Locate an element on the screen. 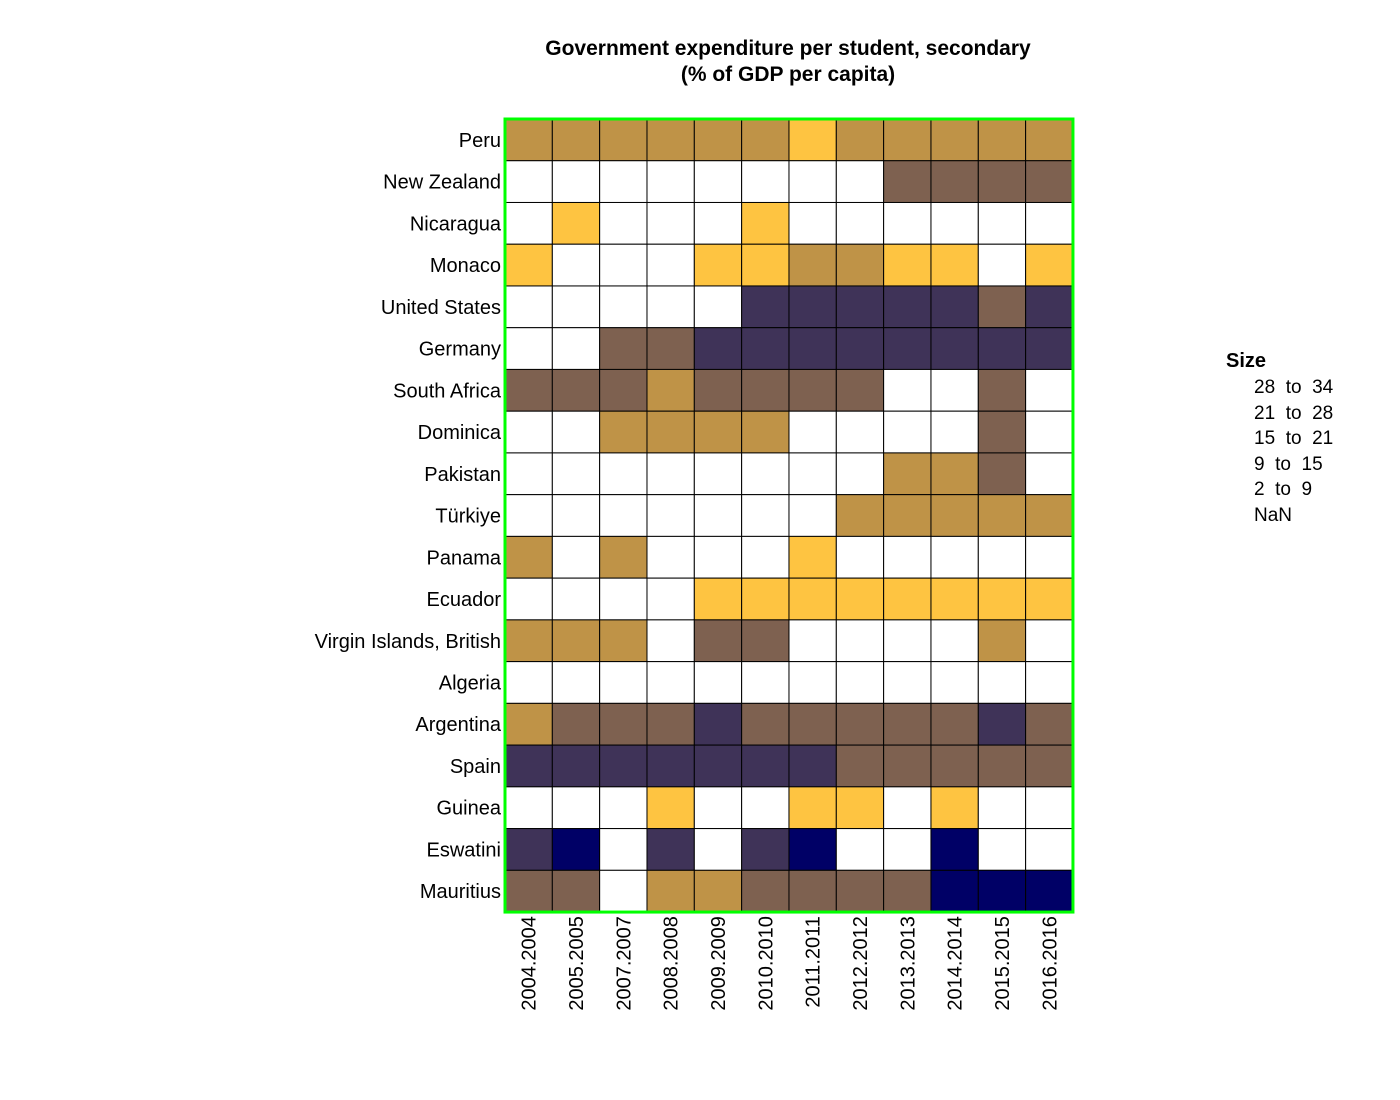 The width and height of the screenshot is (1400, 1100). row-label: Mauritius is located at coordinates (460, 892).